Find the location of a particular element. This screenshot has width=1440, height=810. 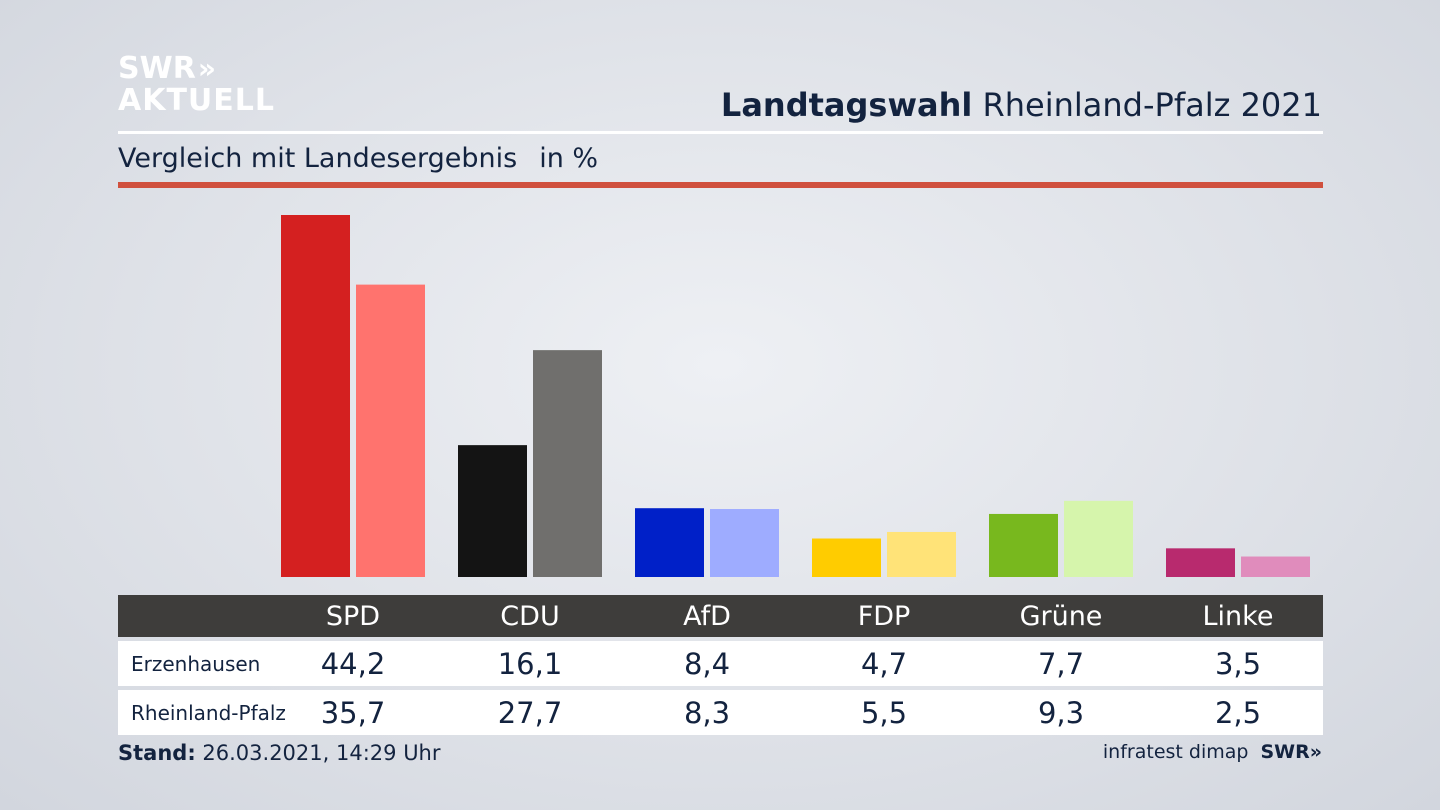

source-text: infratest dimap is located at coordinates (1175, 752).